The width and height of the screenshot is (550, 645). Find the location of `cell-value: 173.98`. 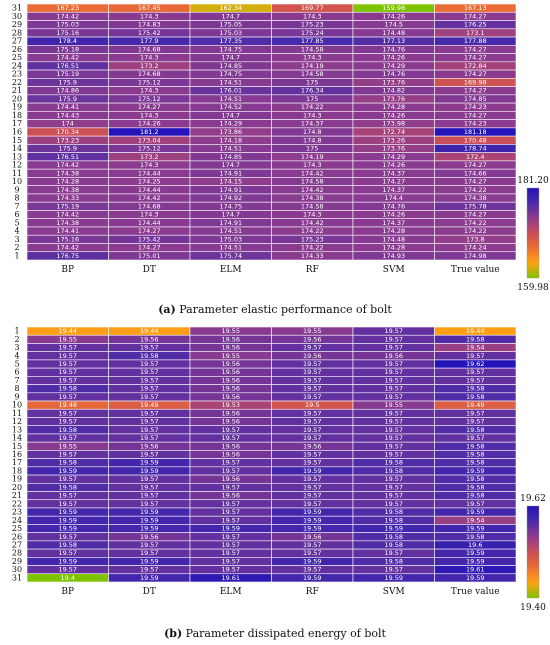

cell-value: 173.98 is located at coordinates (393, 124).